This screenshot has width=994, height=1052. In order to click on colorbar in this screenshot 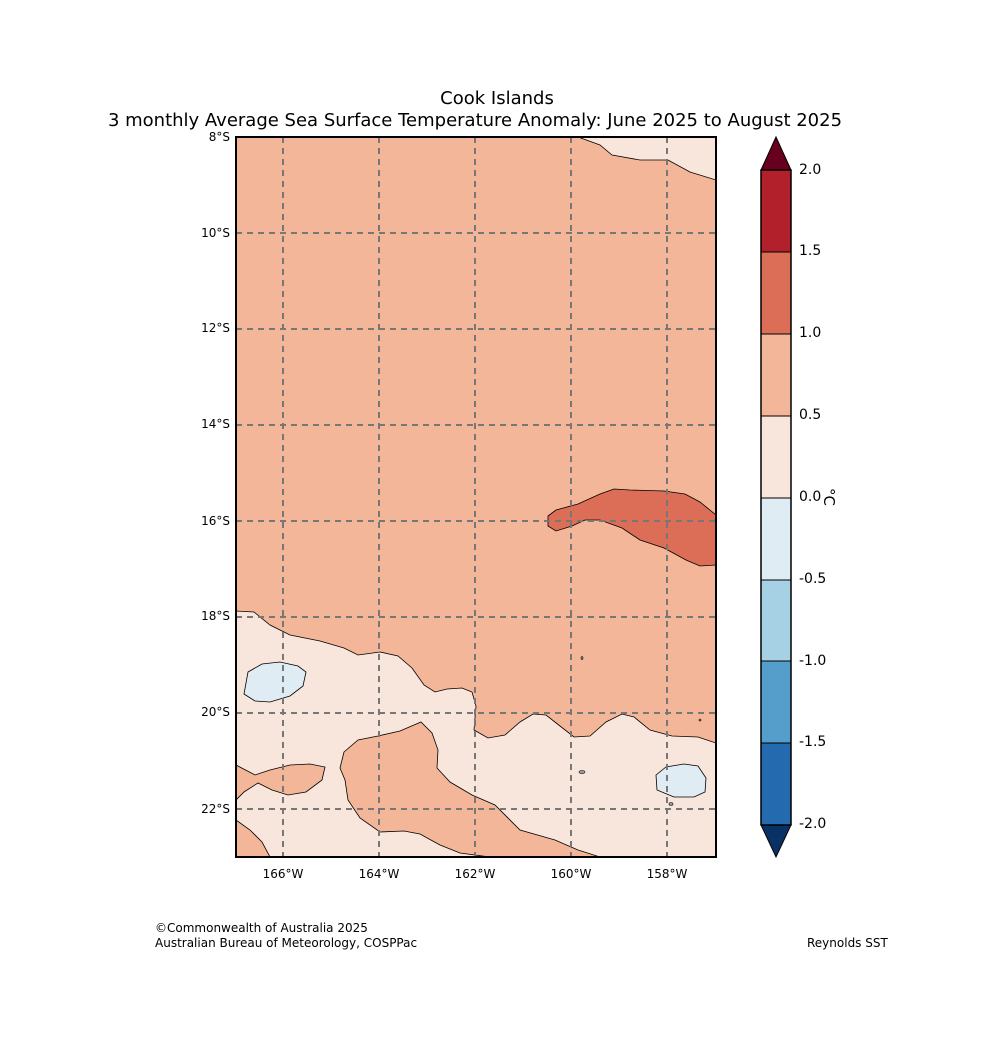, I will do `click(776, 497)`.